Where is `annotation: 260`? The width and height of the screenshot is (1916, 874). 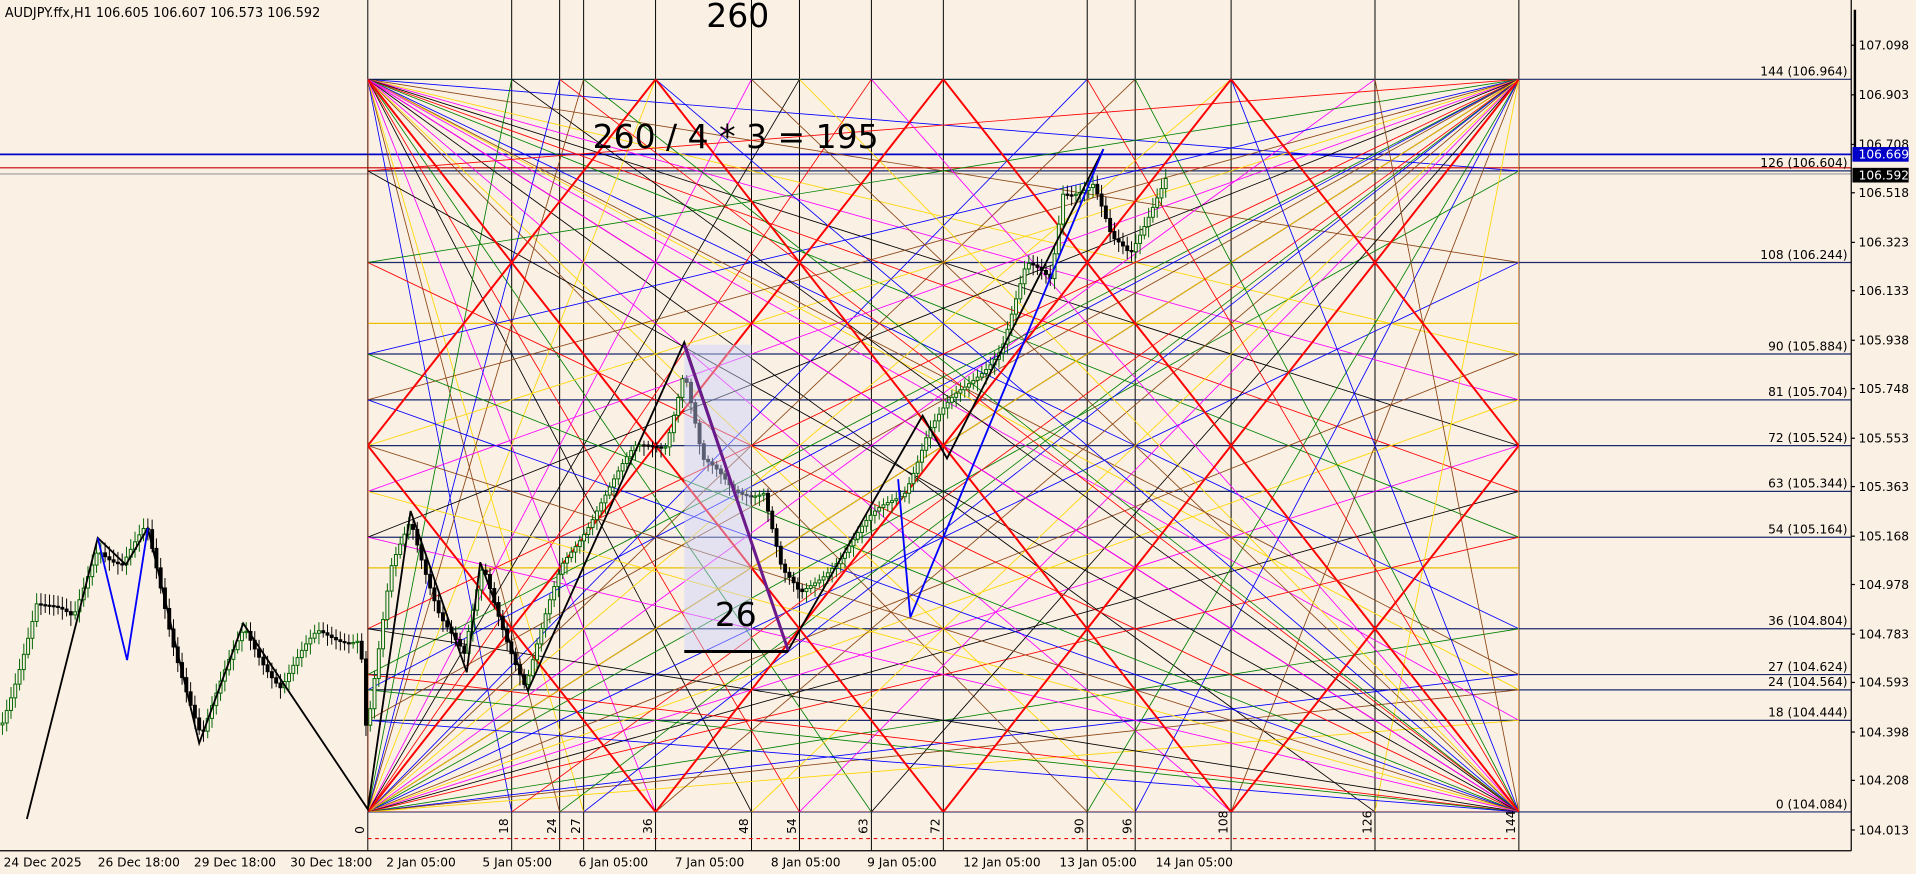 annotation: 260 is located at coordinates (737, 17).